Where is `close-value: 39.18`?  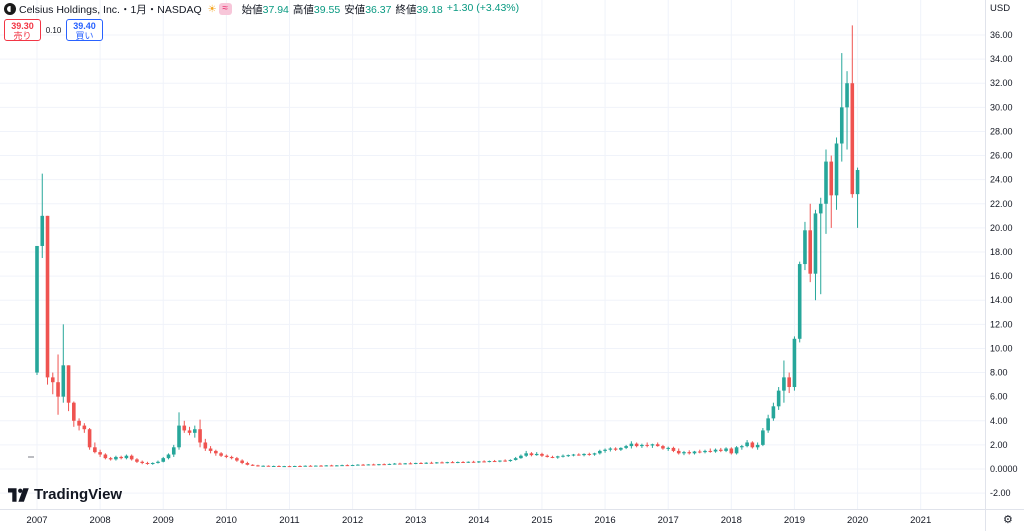 close-value: 39.18 is located at coordinates (429, 9).